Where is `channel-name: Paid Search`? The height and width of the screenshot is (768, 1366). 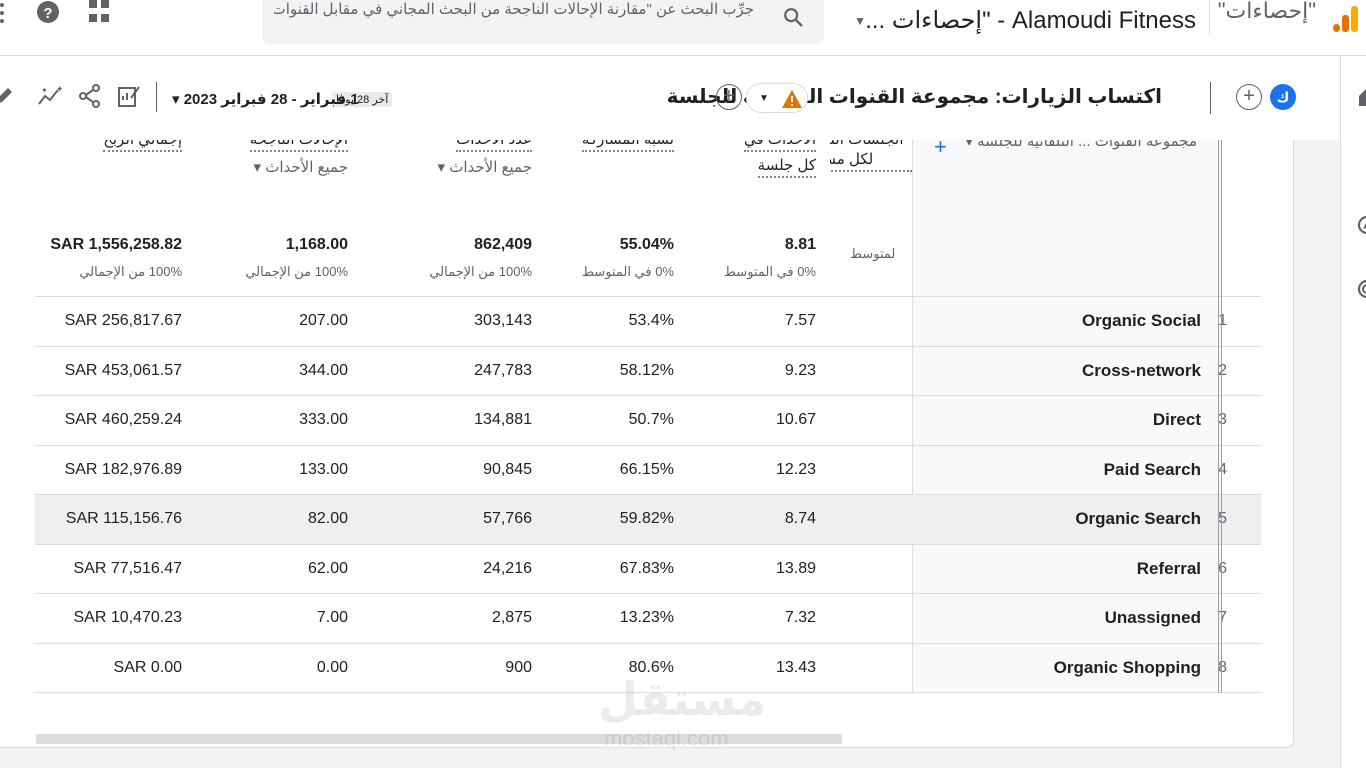 channel-name: Paid Search is located at coordinates (1152, 469).